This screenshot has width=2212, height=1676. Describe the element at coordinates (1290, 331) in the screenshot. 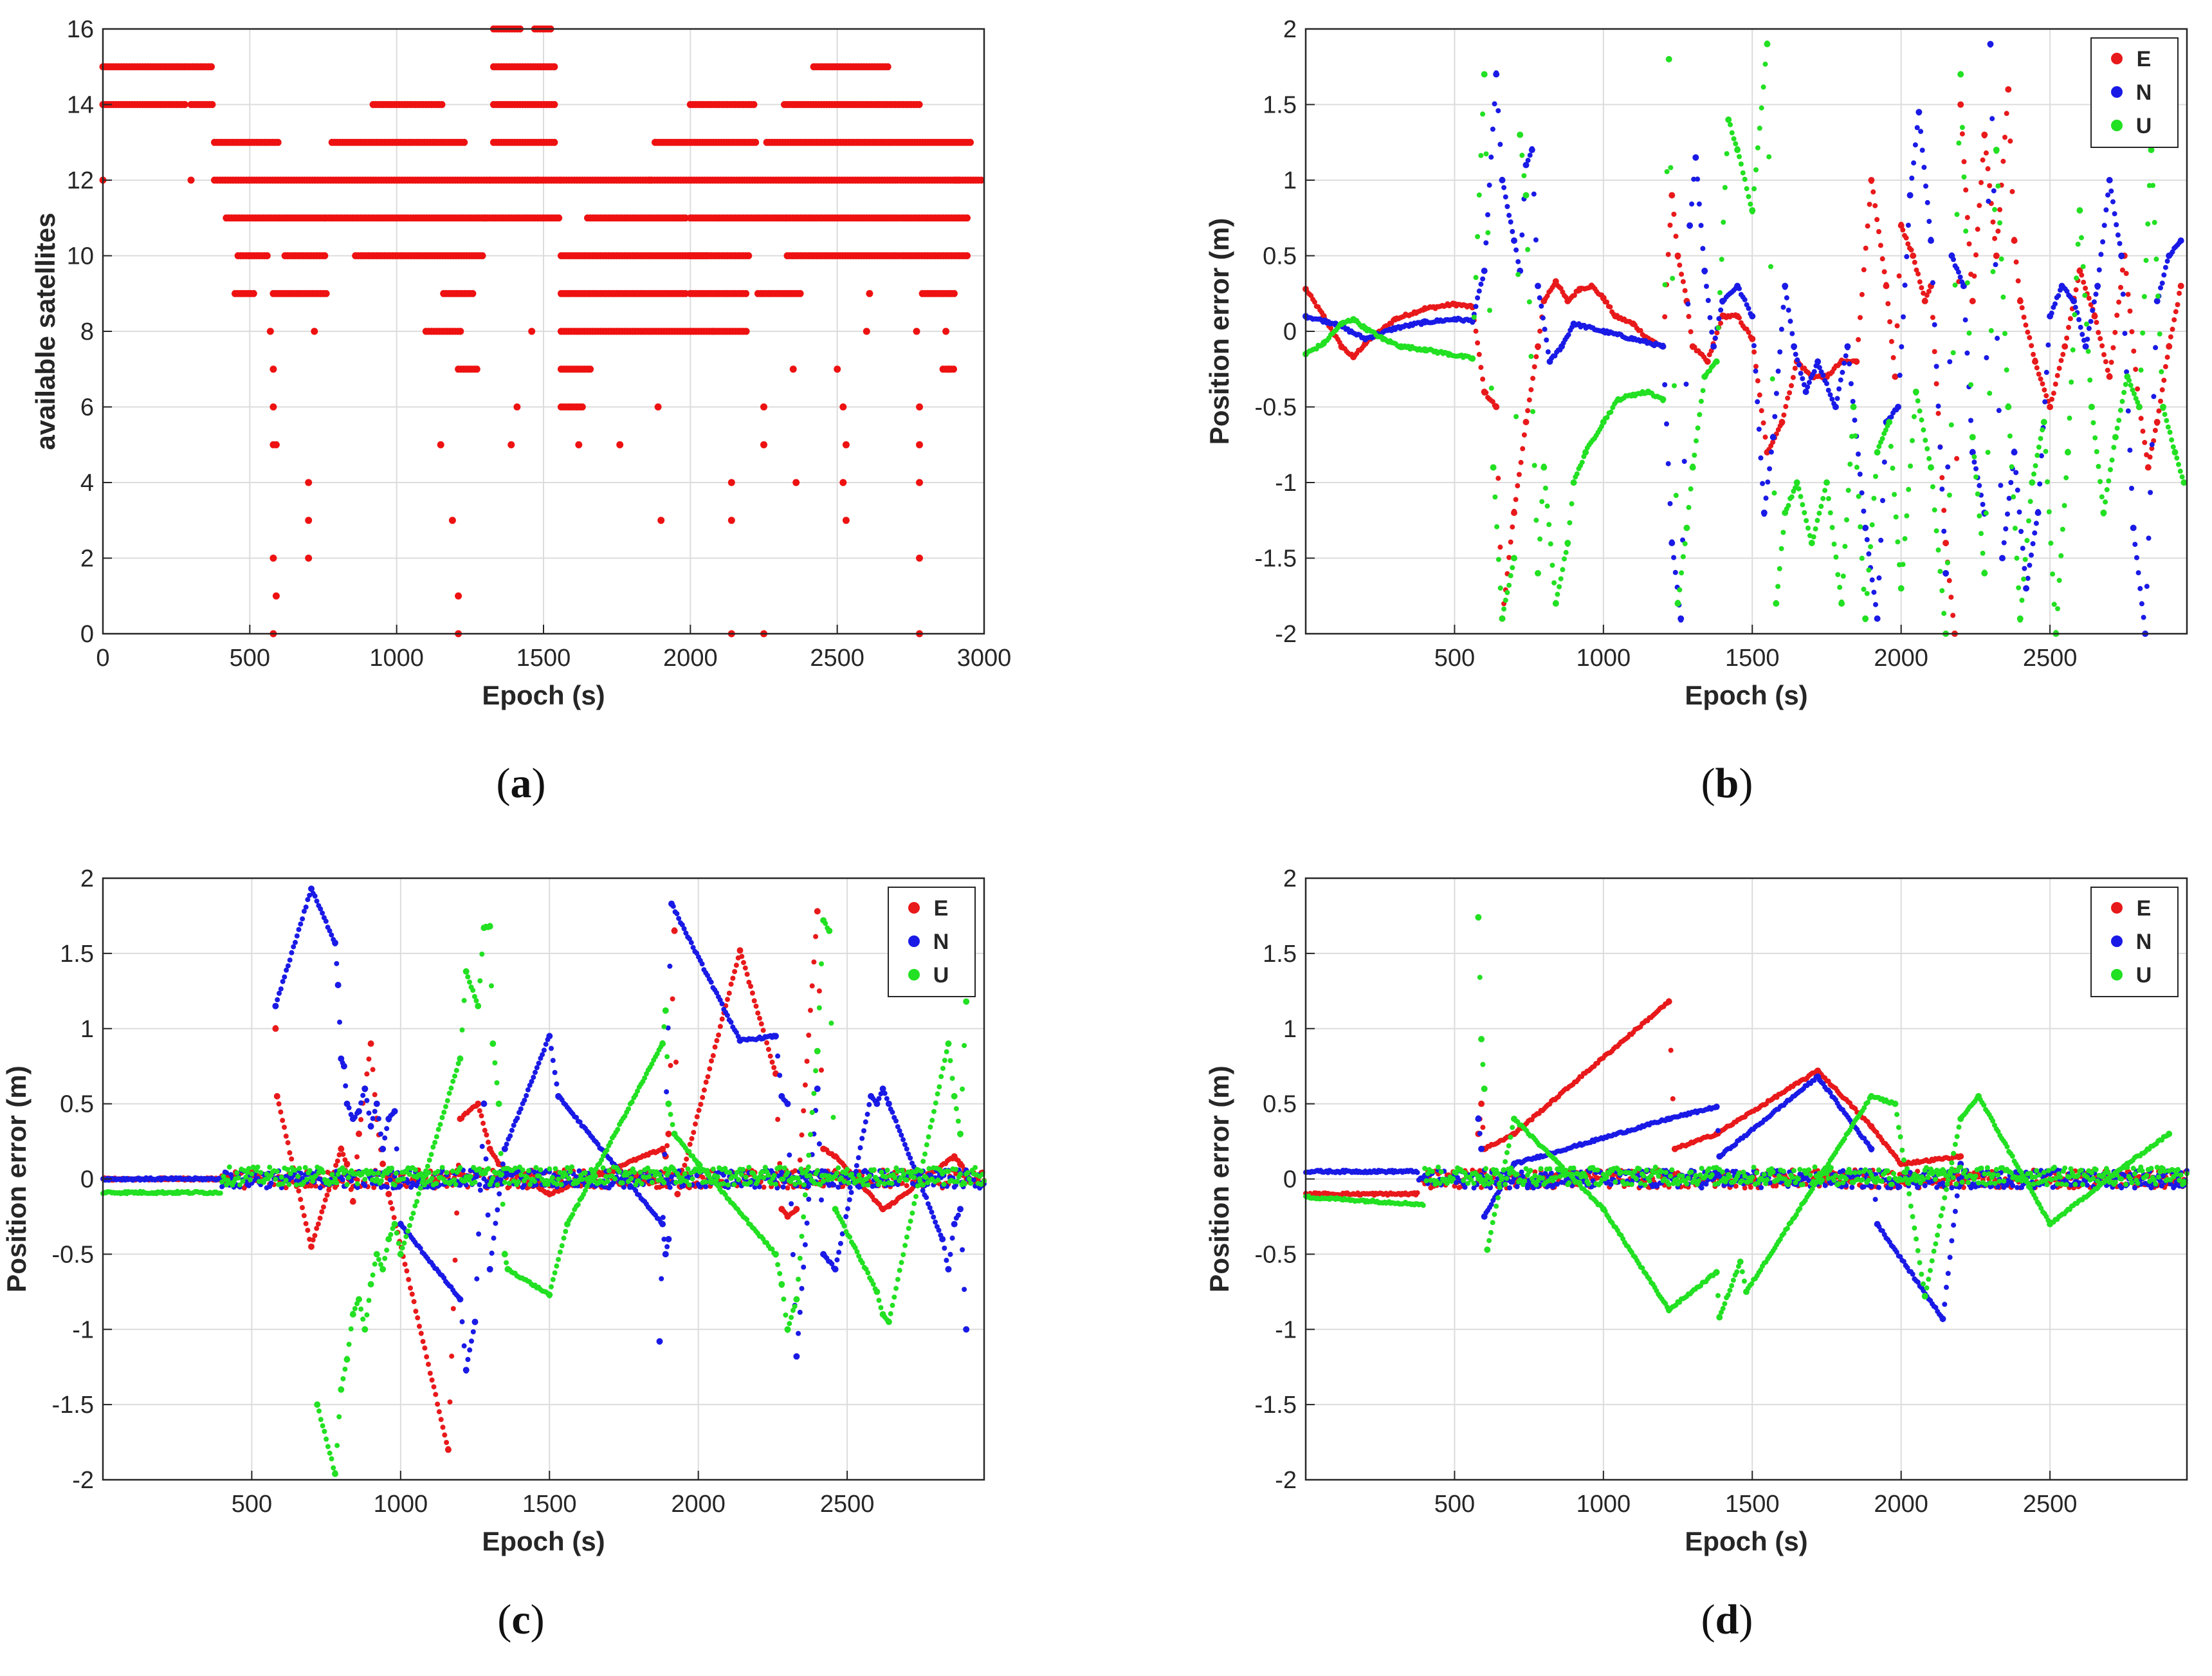

I see `y-tick-label: 0` at that location.